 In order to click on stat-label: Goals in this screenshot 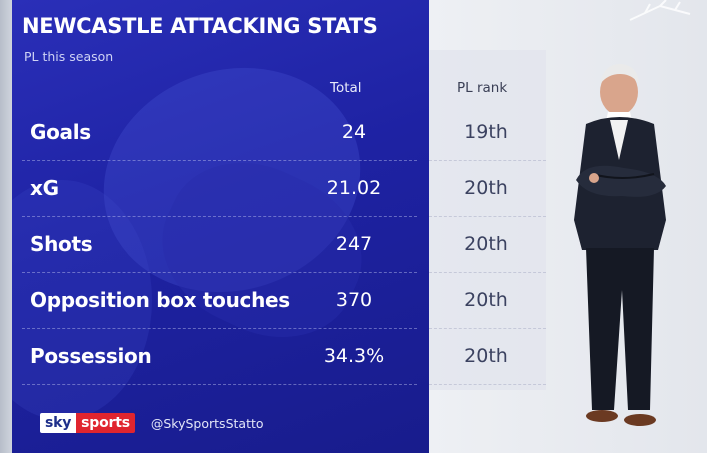, I will do `click(60, 132)`.